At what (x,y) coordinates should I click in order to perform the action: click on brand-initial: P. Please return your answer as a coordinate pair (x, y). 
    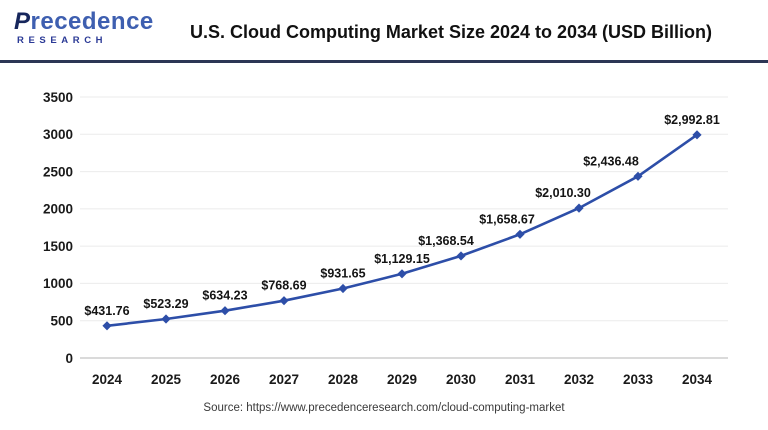
    Looking at the image, I should click on (22, 21).